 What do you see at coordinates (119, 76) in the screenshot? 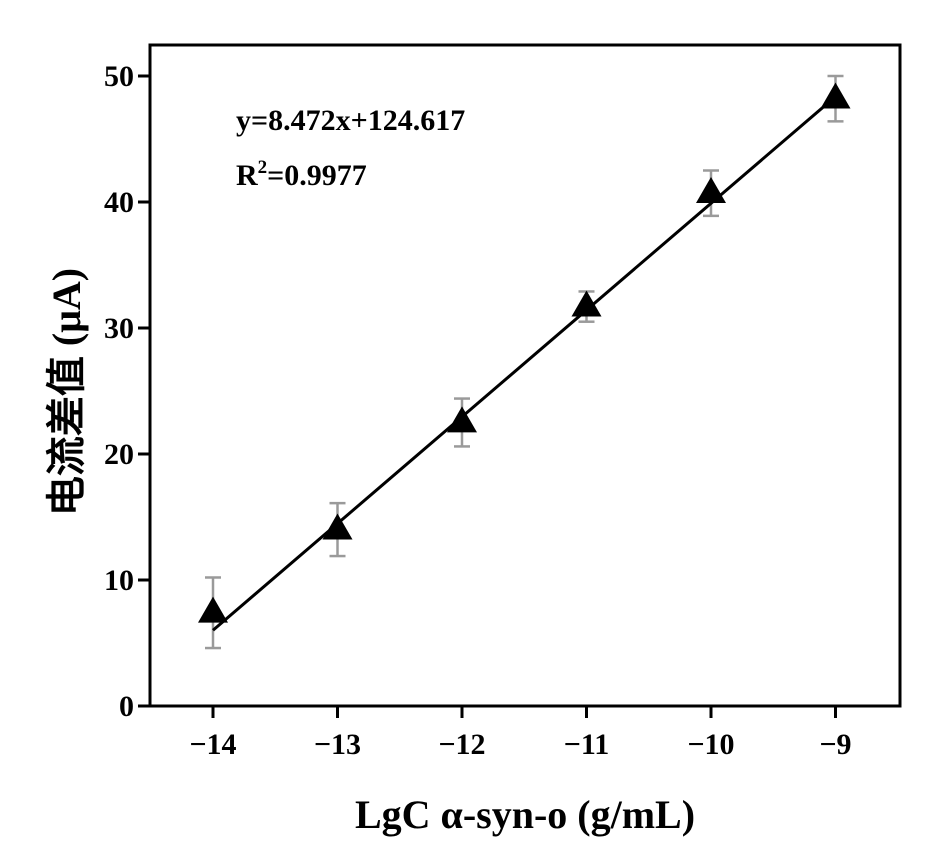
I see `y-tick-label: 50` at bounding box center [119, 76].